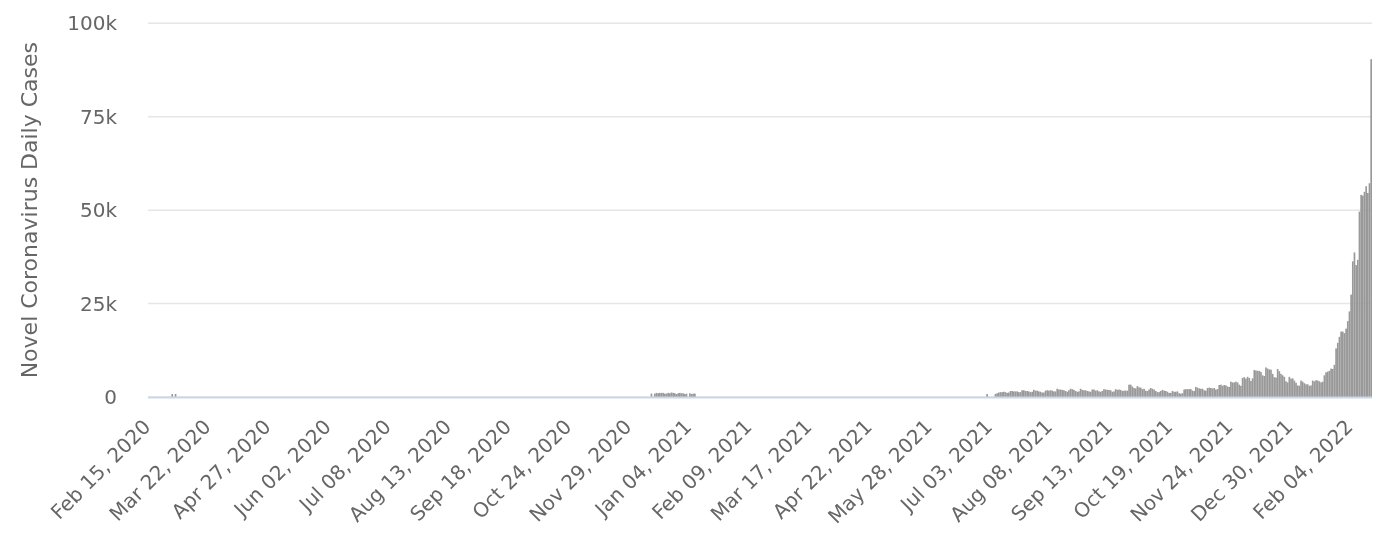 The width and height of the screenshot is (1393, 537). What do you see at coordinates (29, 210) in the screenshot?
I see `y-axis-title: Novel Coronavirus Daily Cases` at bounding box center [29, 210].